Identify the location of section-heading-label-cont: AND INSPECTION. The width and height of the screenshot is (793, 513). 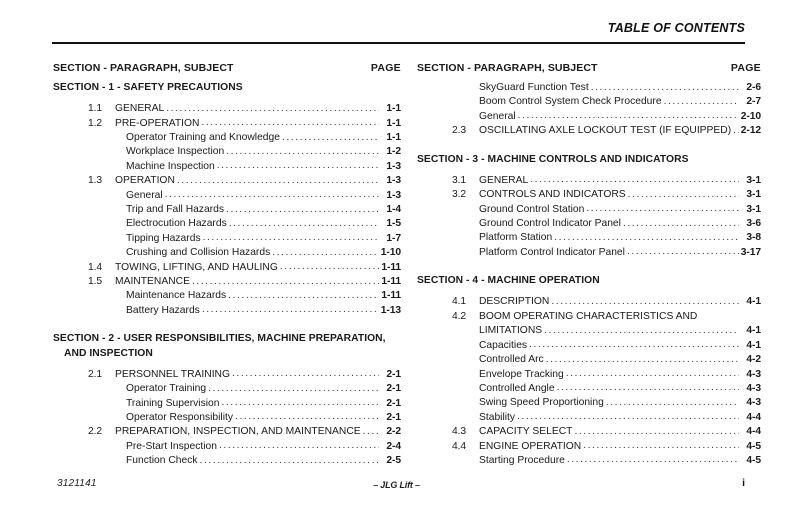
(108, 353).